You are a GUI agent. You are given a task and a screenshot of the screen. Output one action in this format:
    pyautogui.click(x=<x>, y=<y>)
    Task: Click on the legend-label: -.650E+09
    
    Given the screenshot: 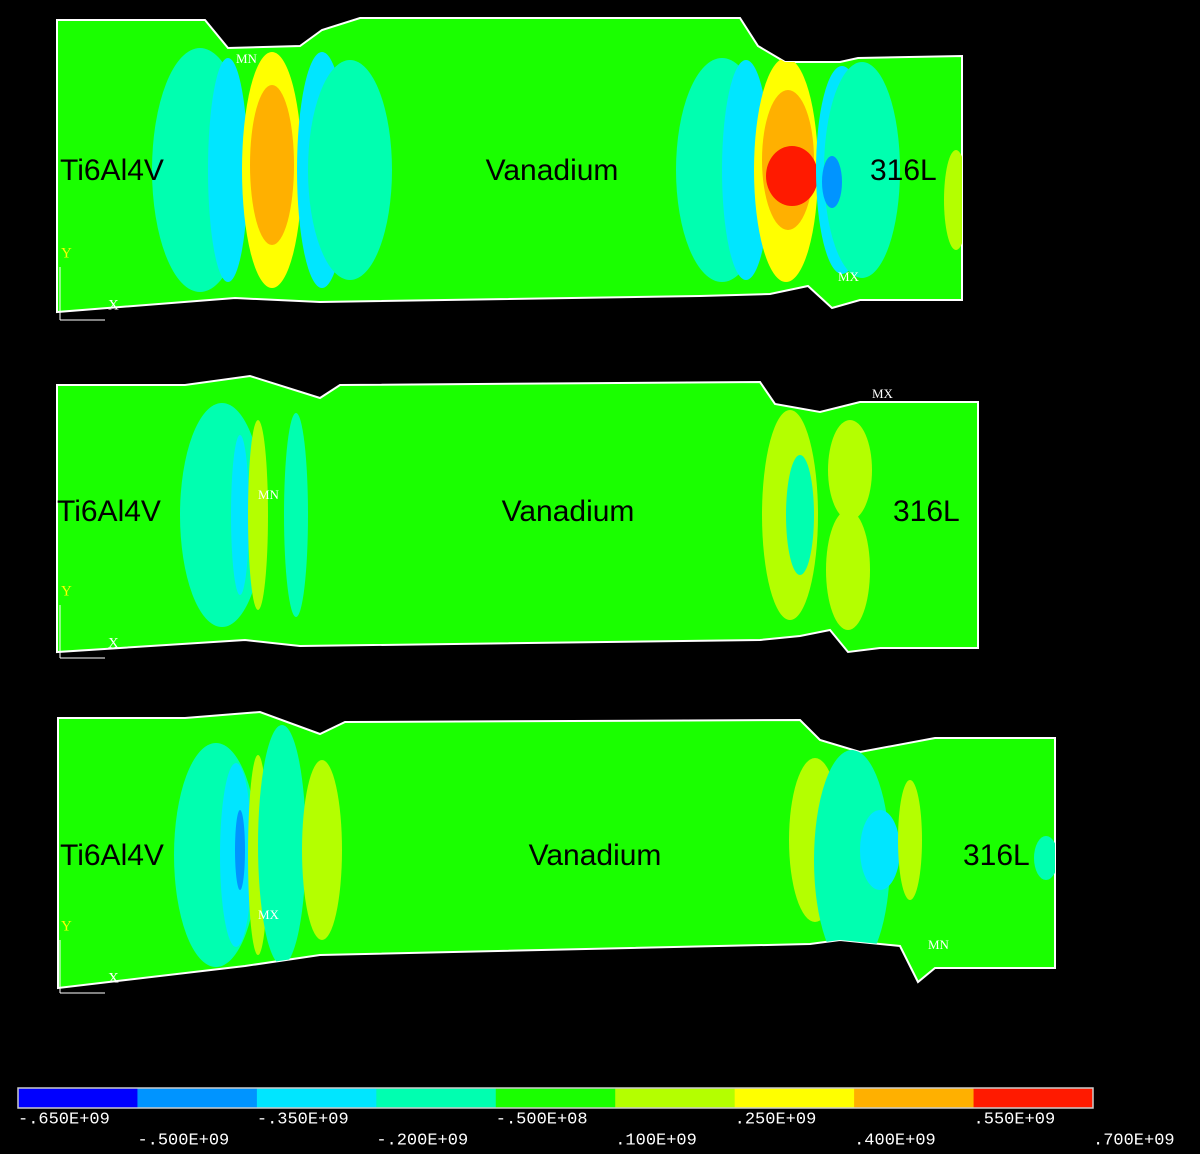 What is the action you would take?
    pyautogui.click(x=64, y=1119)
    